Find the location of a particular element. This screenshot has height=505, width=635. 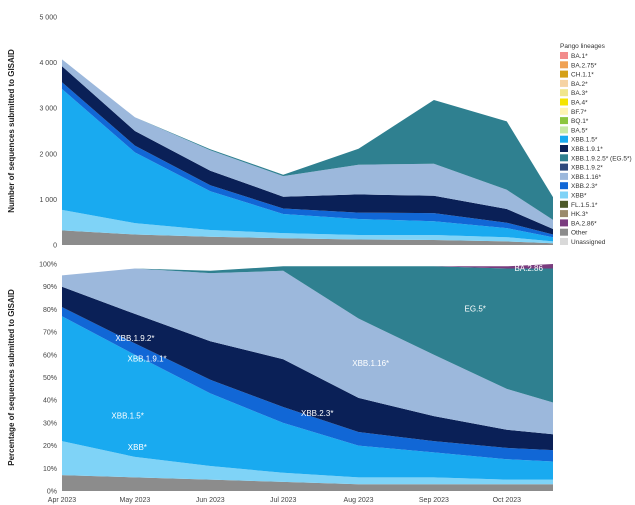

legend-item-ba-2-86: BA.2.86* is located at coordinates (584, 223).